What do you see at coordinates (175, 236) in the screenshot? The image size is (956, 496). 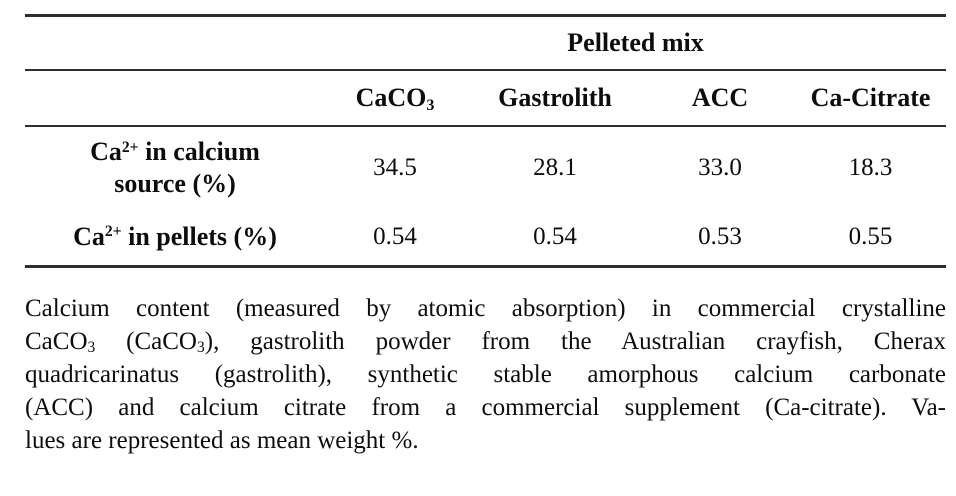 I see `row-label-calcium-pellets: Ca2+ in pellets (%)` at bounding box center [175, 236].